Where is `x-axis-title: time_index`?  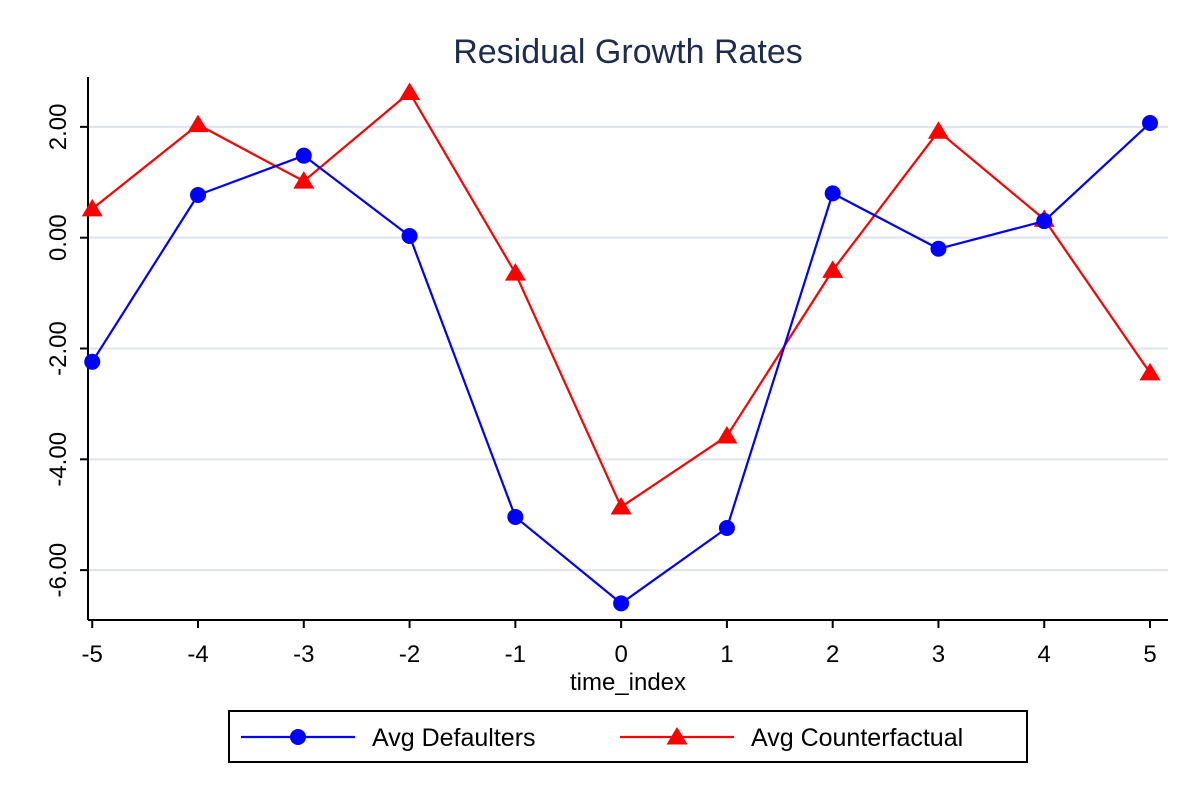
x-axis-title: time_index is located at coordinates (628, 682).